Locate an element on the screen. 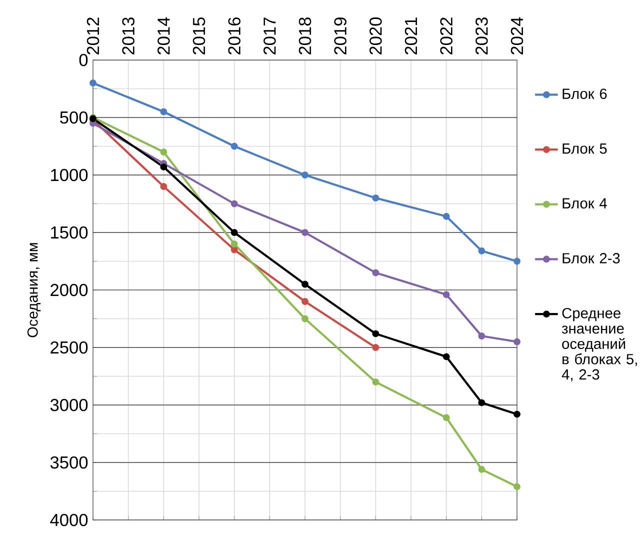 The height and width of the screenshot is (533, 643). x-tick-label: 2021 is located at coordinates (411, 36).